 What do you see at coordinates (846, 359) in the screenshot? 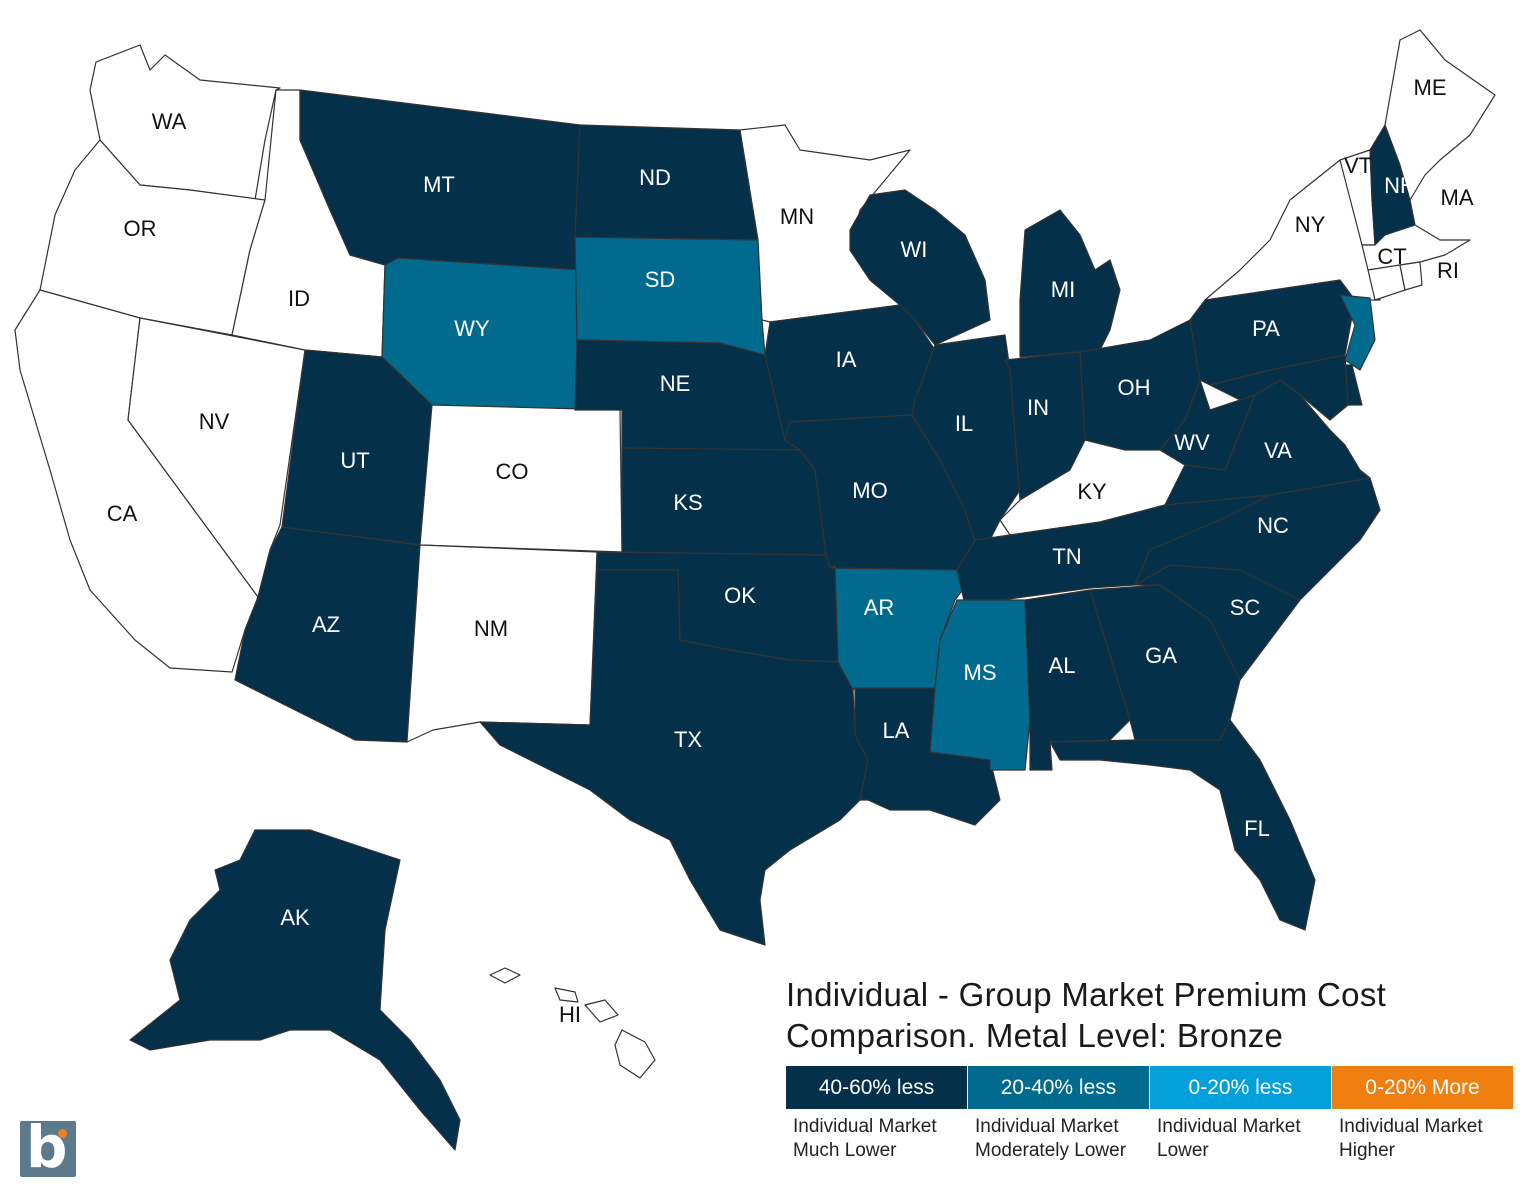
I see `state-label-ia: IA` at bounding box center [846, 359].